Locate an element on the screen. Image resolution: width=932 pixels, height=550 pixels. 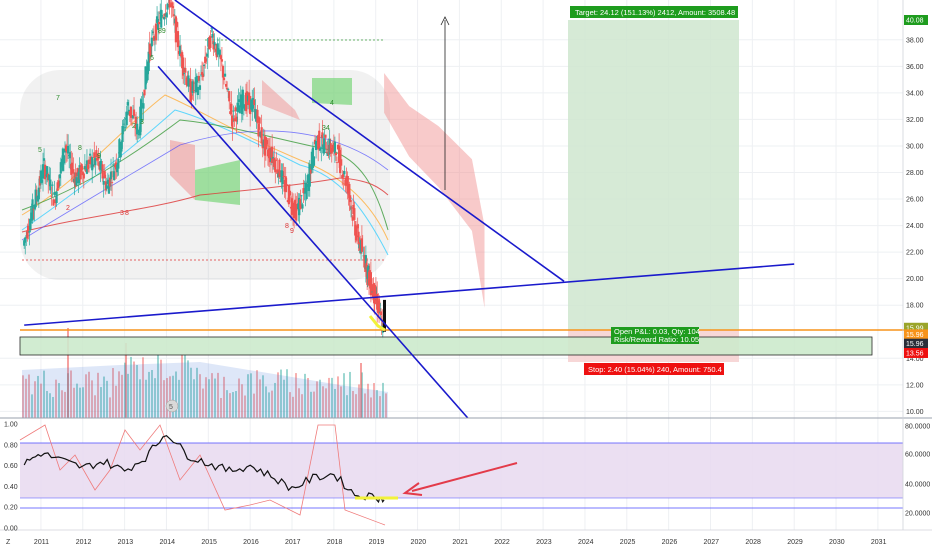
target-label-box is located at coordinates (654, 12).